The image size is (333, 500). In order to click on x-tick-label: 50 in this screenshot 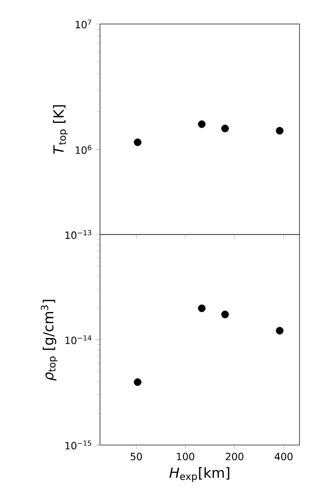, I will do `click(136, 456)`.